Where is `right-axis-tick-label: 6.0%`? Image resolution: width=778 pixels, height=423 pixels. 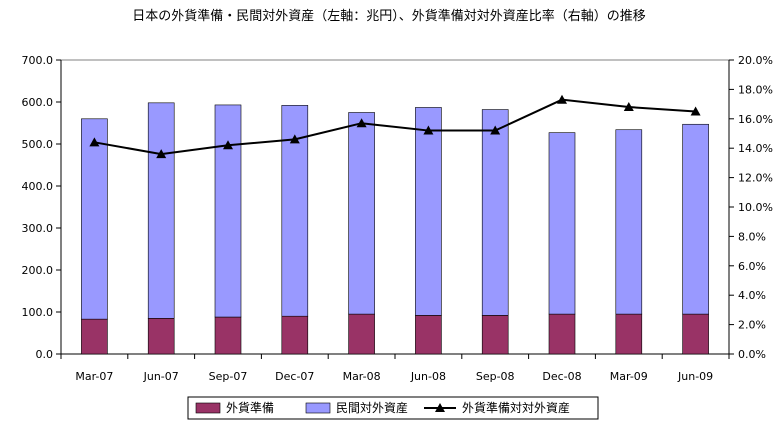
right-axis-tick-label: 6.0% is located at coordinates (752, 266).